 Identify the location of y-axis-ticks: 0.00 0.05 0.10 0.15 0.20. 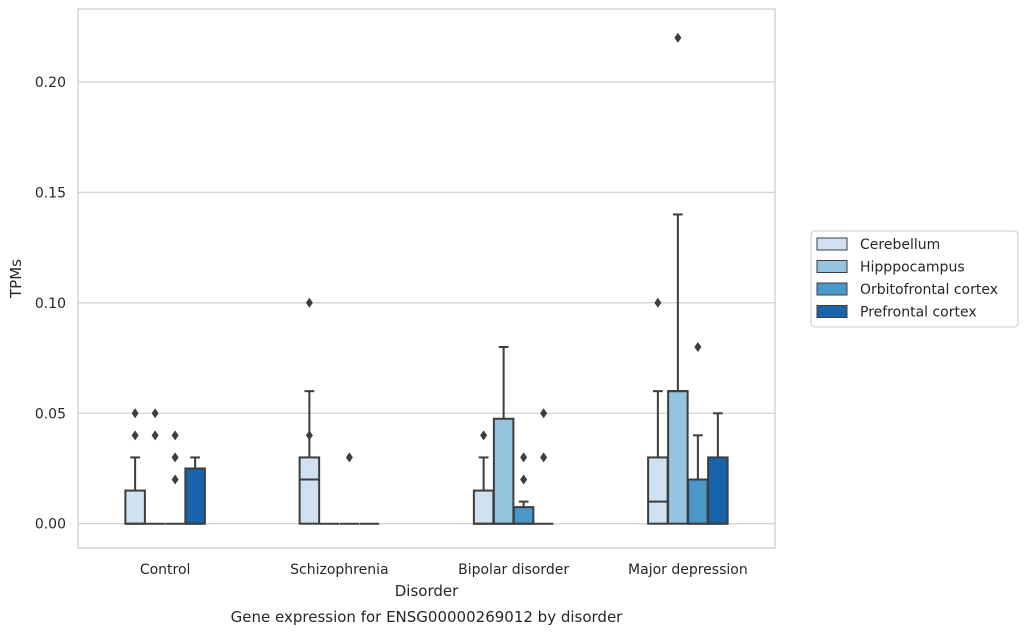
(50, 304).